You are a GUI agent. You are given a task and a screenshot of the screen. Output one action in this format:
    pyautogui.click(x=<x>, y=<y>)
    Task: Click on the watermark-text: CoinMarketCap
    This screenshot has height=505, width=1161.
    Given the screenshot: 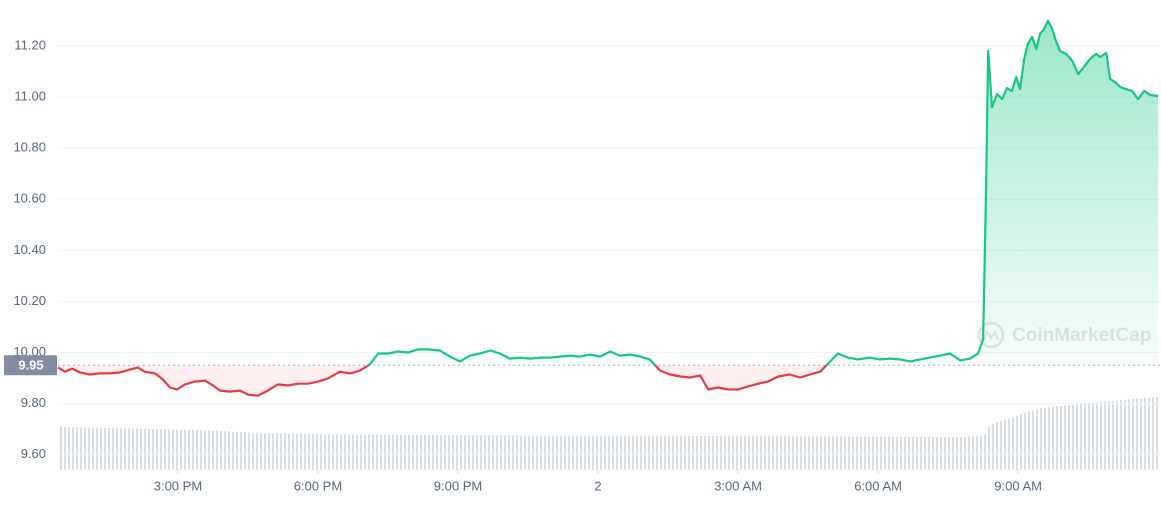 What is the action you would take?
    pyautogui.click(x=1081, y=335)
    